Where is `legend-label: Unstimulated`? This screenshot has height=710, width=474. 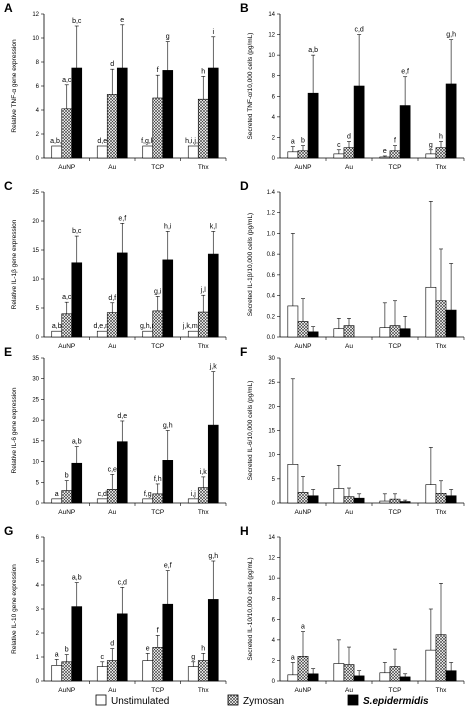
legend-label: Unstimulated is located at coordinates (140, 701).